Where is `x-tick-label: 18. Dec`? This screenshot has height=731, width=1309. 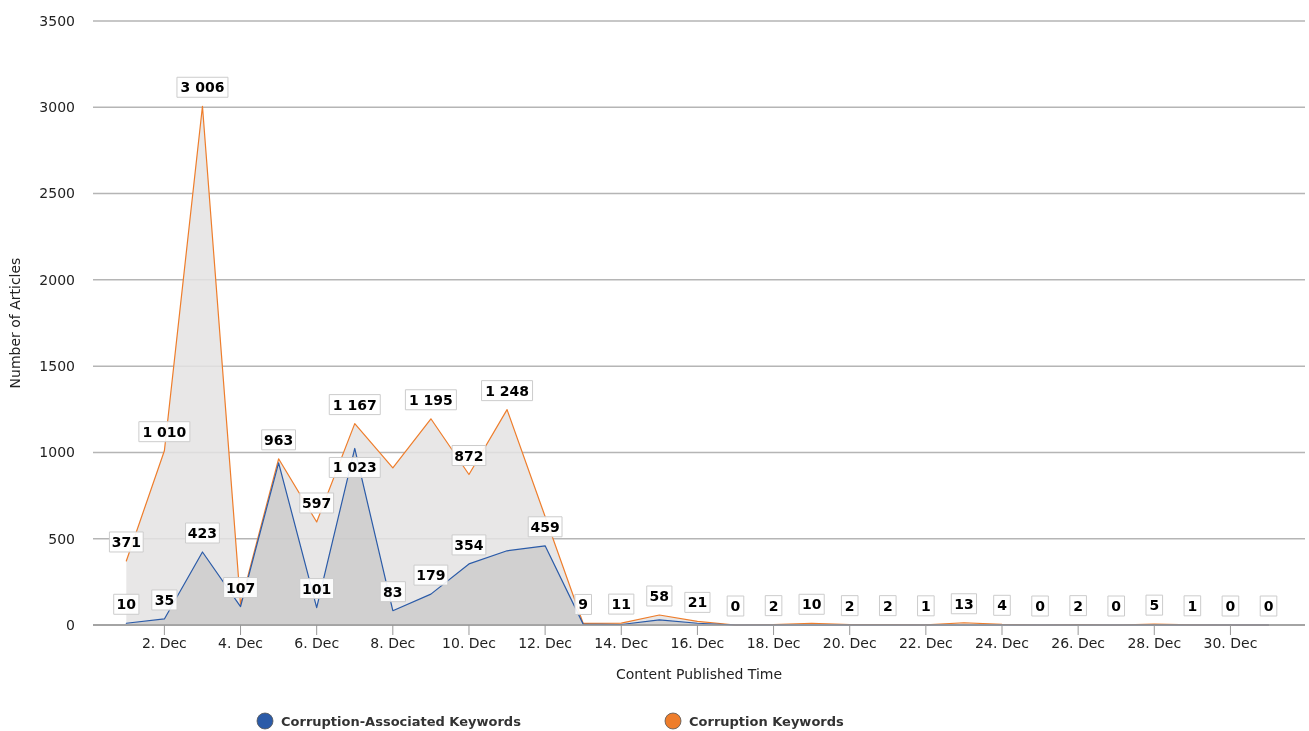 x-tick-label: 18. Dec is located at coordinates (773, 643).